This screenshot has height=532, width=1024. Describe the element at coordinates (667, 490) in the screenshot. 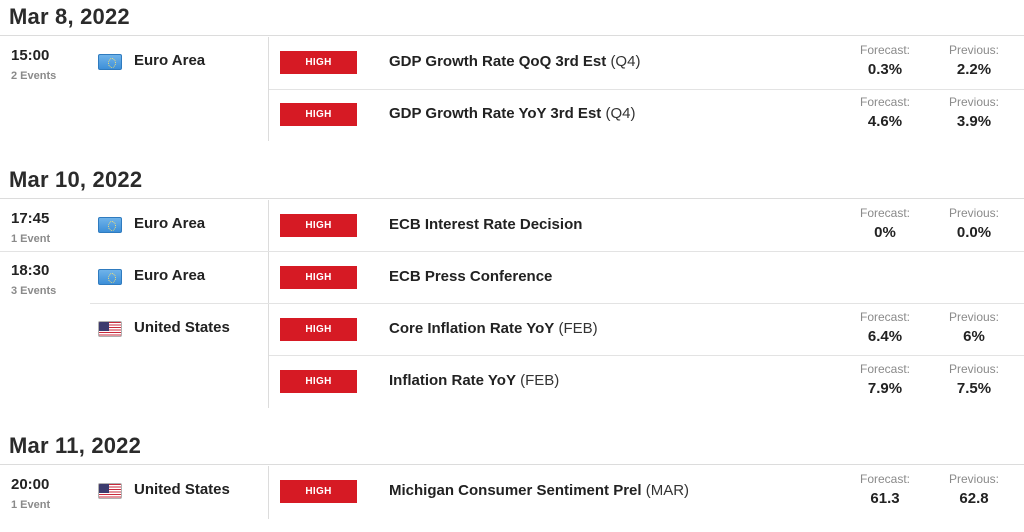

I see `event-period: (MAR)` at that location.